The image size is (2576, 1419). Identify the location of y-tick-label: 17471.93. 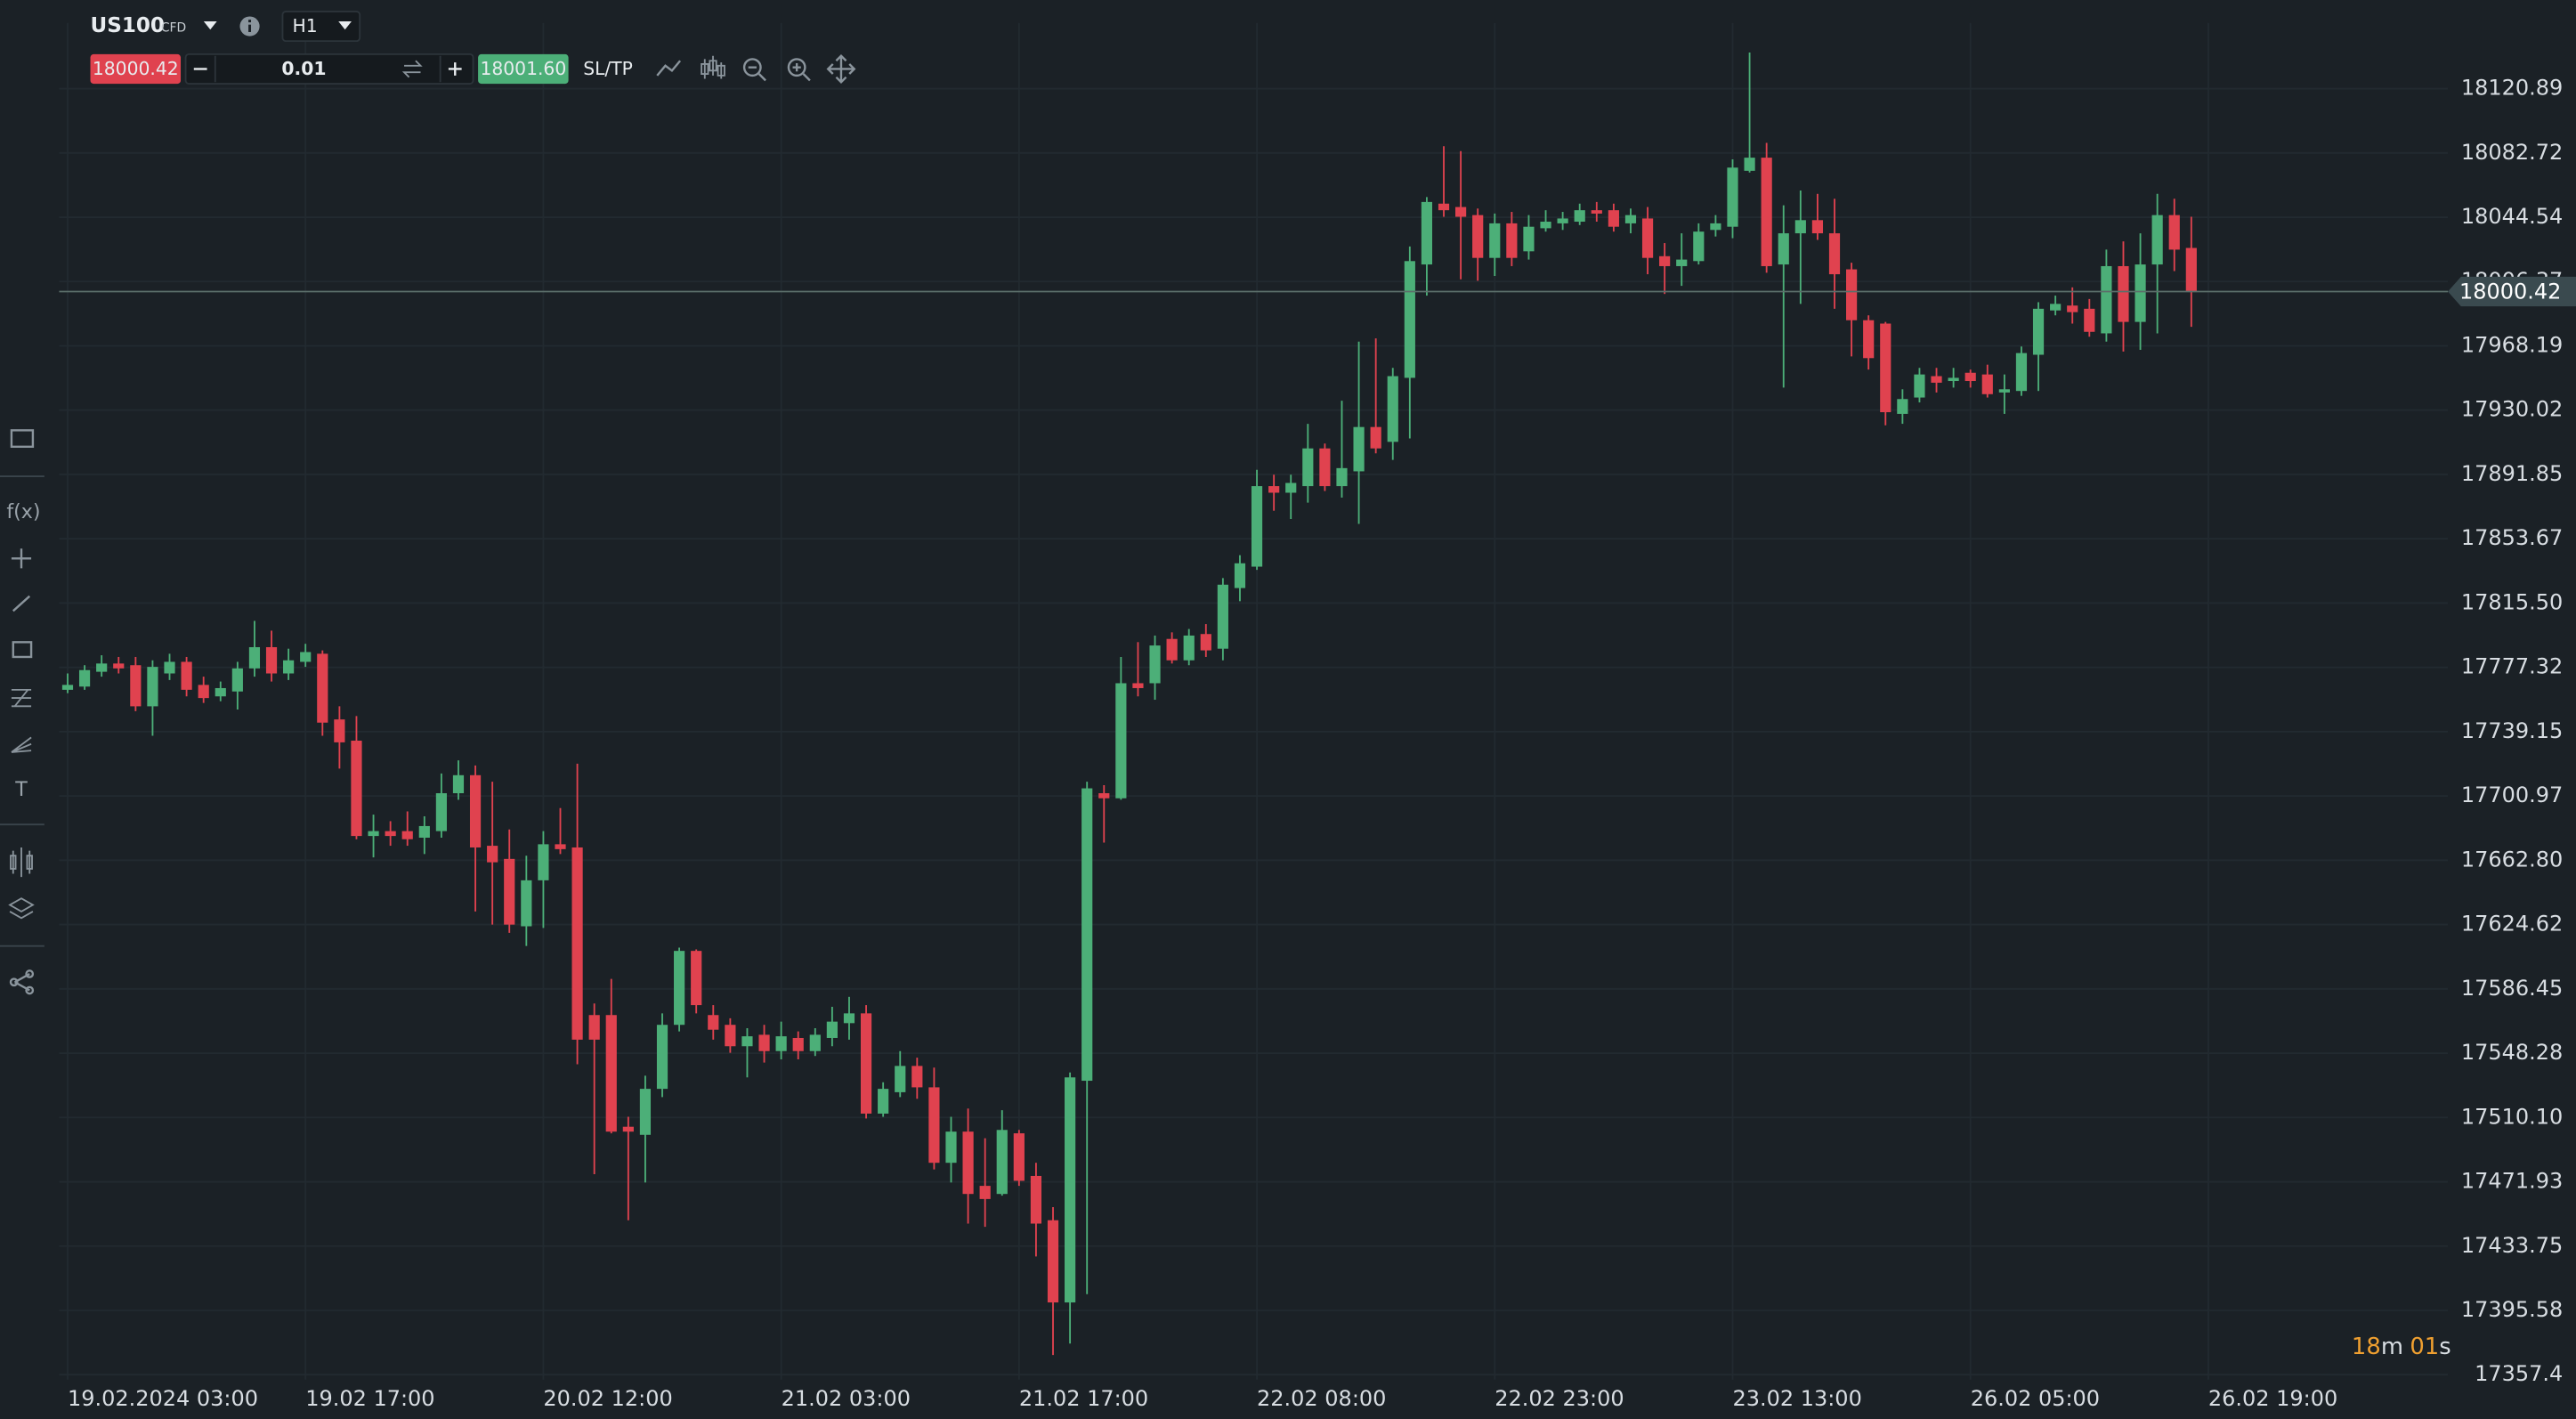
(2512, 1181).